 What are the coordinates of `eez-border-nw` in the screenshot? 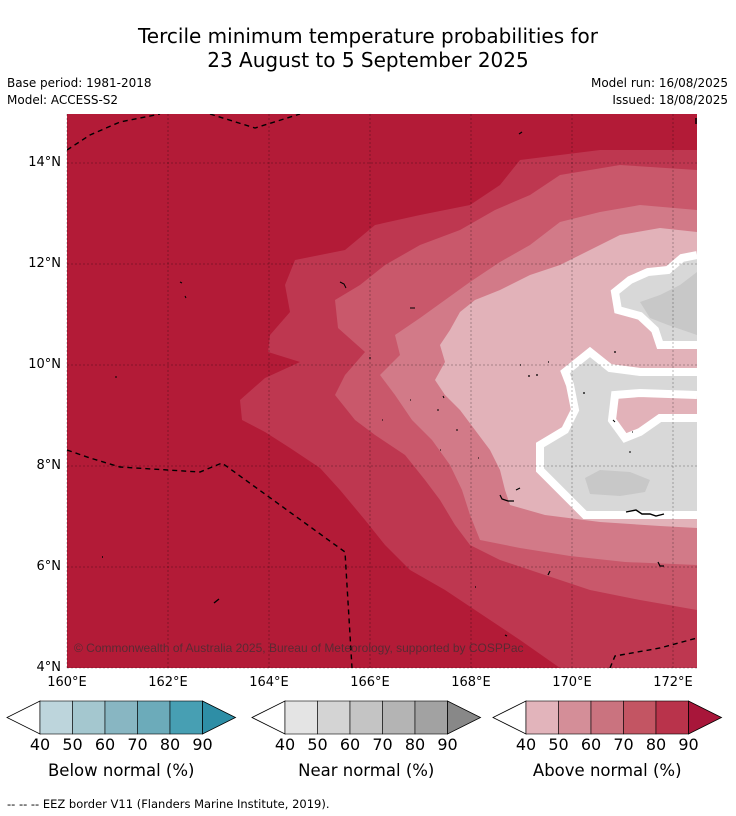 It's located at (114, 132).